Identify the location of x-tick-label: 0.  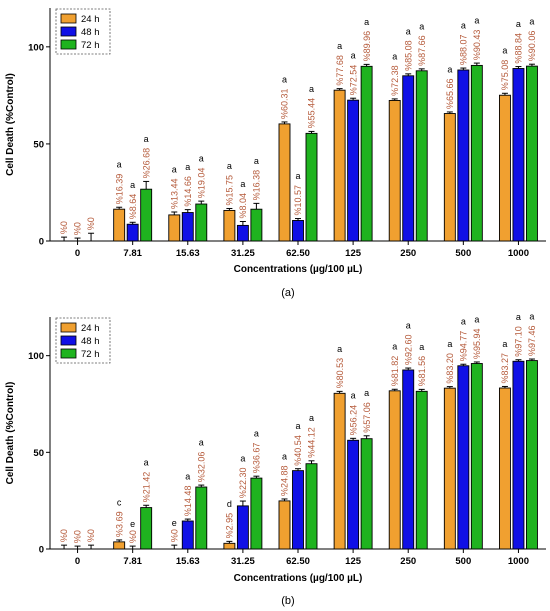
(77, 561).